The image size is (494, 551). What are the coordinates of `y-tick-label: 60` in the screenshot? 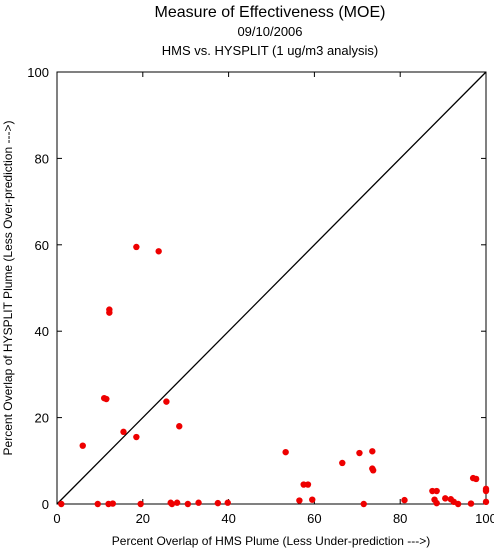 It's located at (42, 245).